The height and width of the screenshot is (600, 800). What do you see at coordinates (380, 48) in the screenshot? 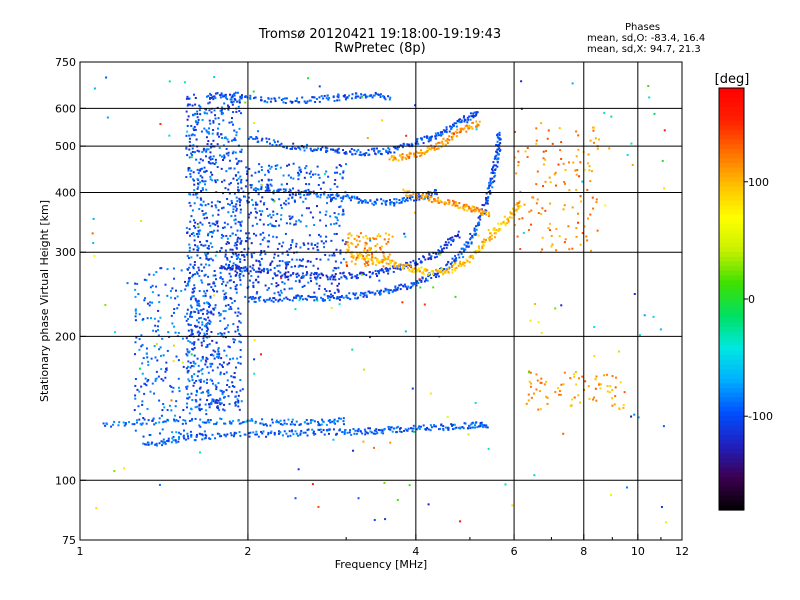
I see `chart-subtitle: RwPretec (8p)` at bounding box center [380, 48].